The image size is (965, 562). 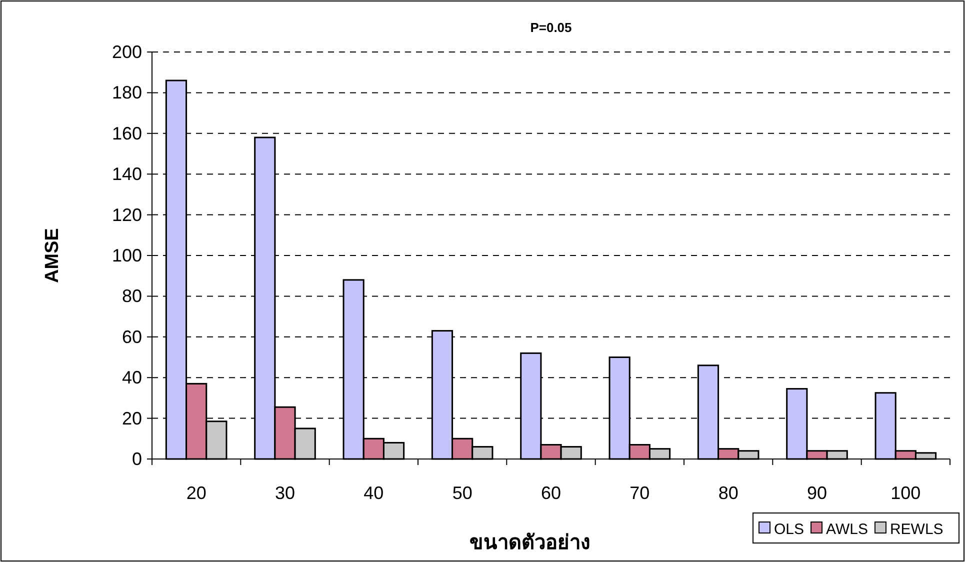 I want to click on x-tick-label: 50, so click(x=462, y=493).